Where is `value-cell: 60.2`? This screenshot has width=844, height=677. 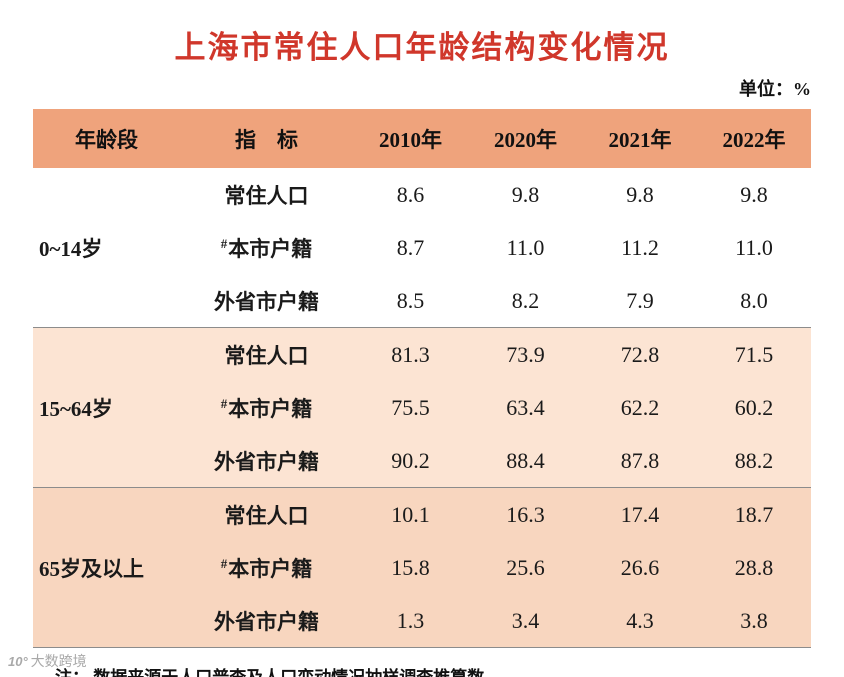 value-cell: 60.2 is located at coordinates (754, 407).